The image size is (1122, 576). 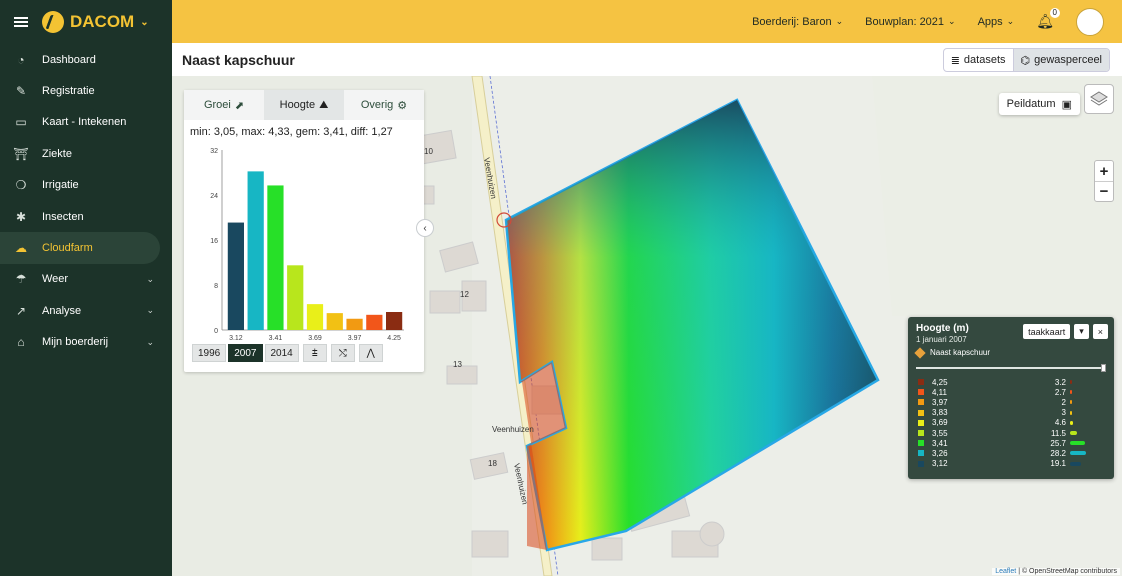 I want to click on layers-button, so click(x=1099, y=99).